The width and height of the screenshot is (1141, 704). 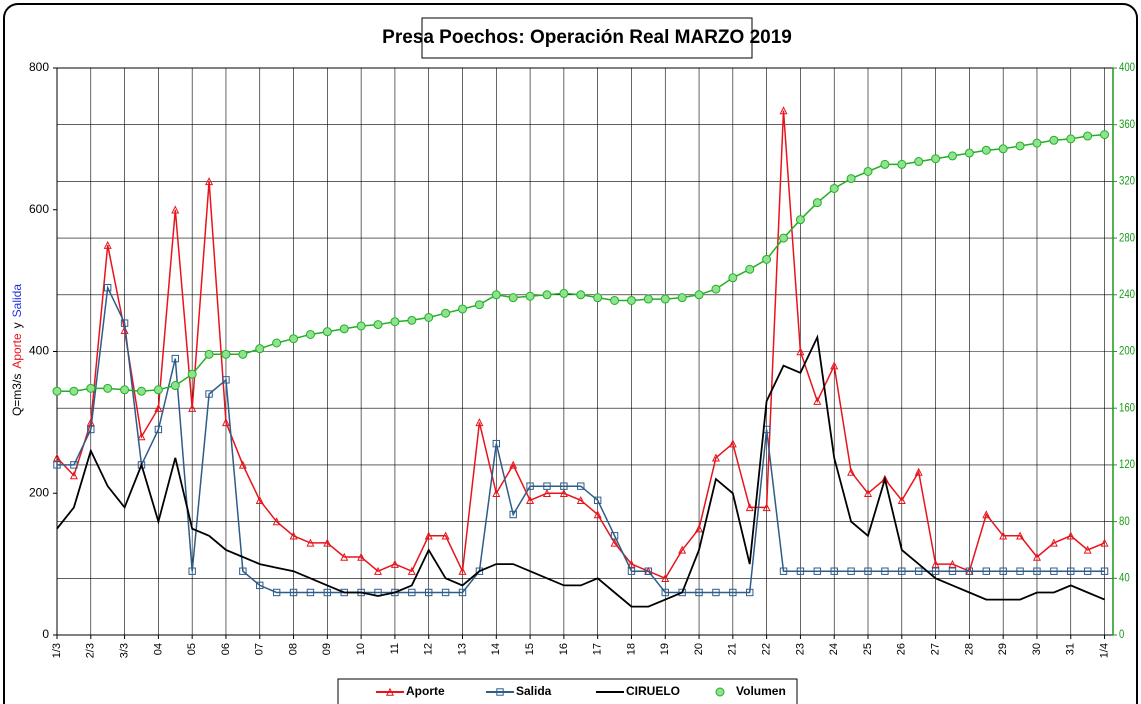 I want to click on x-tick-label: 3/3, so click(x=124, y=650).